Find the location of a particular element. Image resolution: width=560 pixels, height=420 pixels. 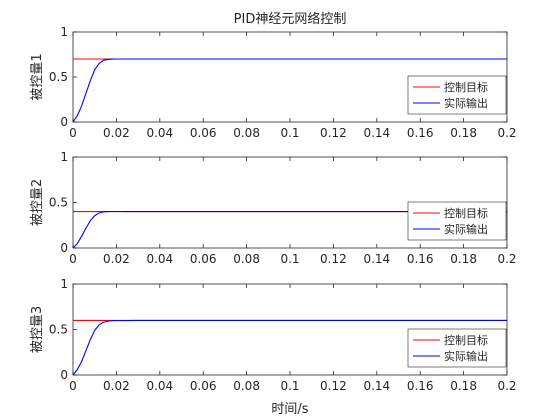

y-axis-label: 被控量3 is located at coordinates (37, 329).